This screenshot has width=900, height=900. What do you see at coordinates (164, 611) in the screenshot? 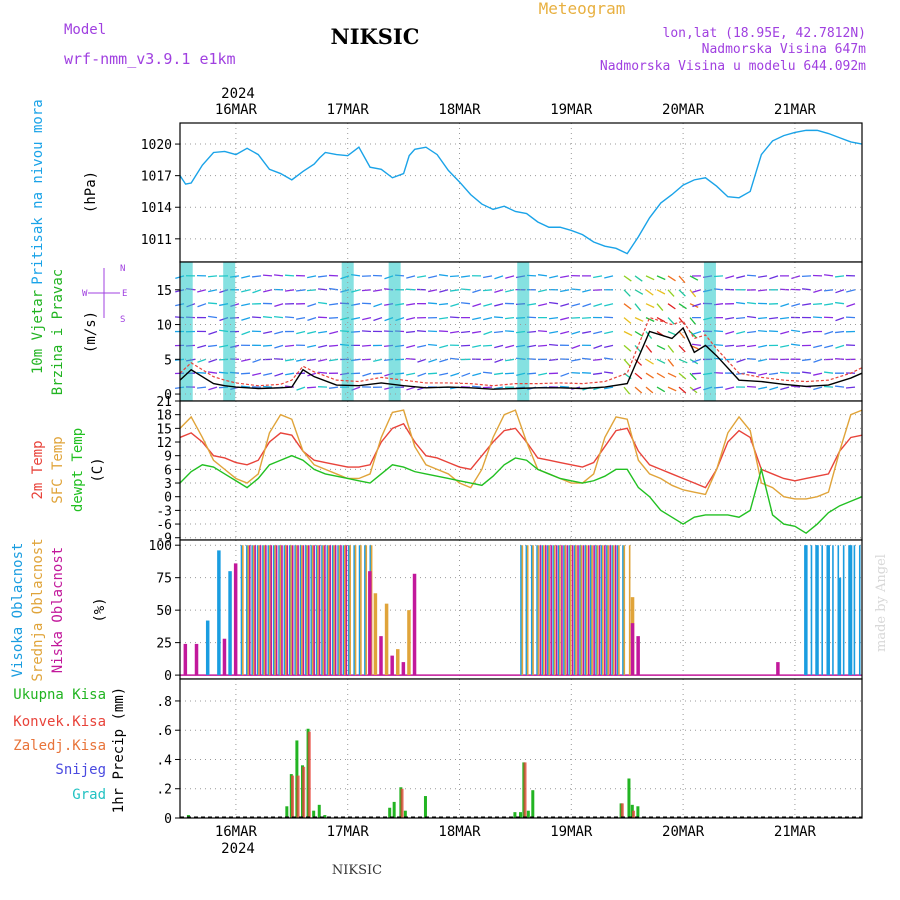
I see `y-tick-label: 50` at bounding box center [164, 611].